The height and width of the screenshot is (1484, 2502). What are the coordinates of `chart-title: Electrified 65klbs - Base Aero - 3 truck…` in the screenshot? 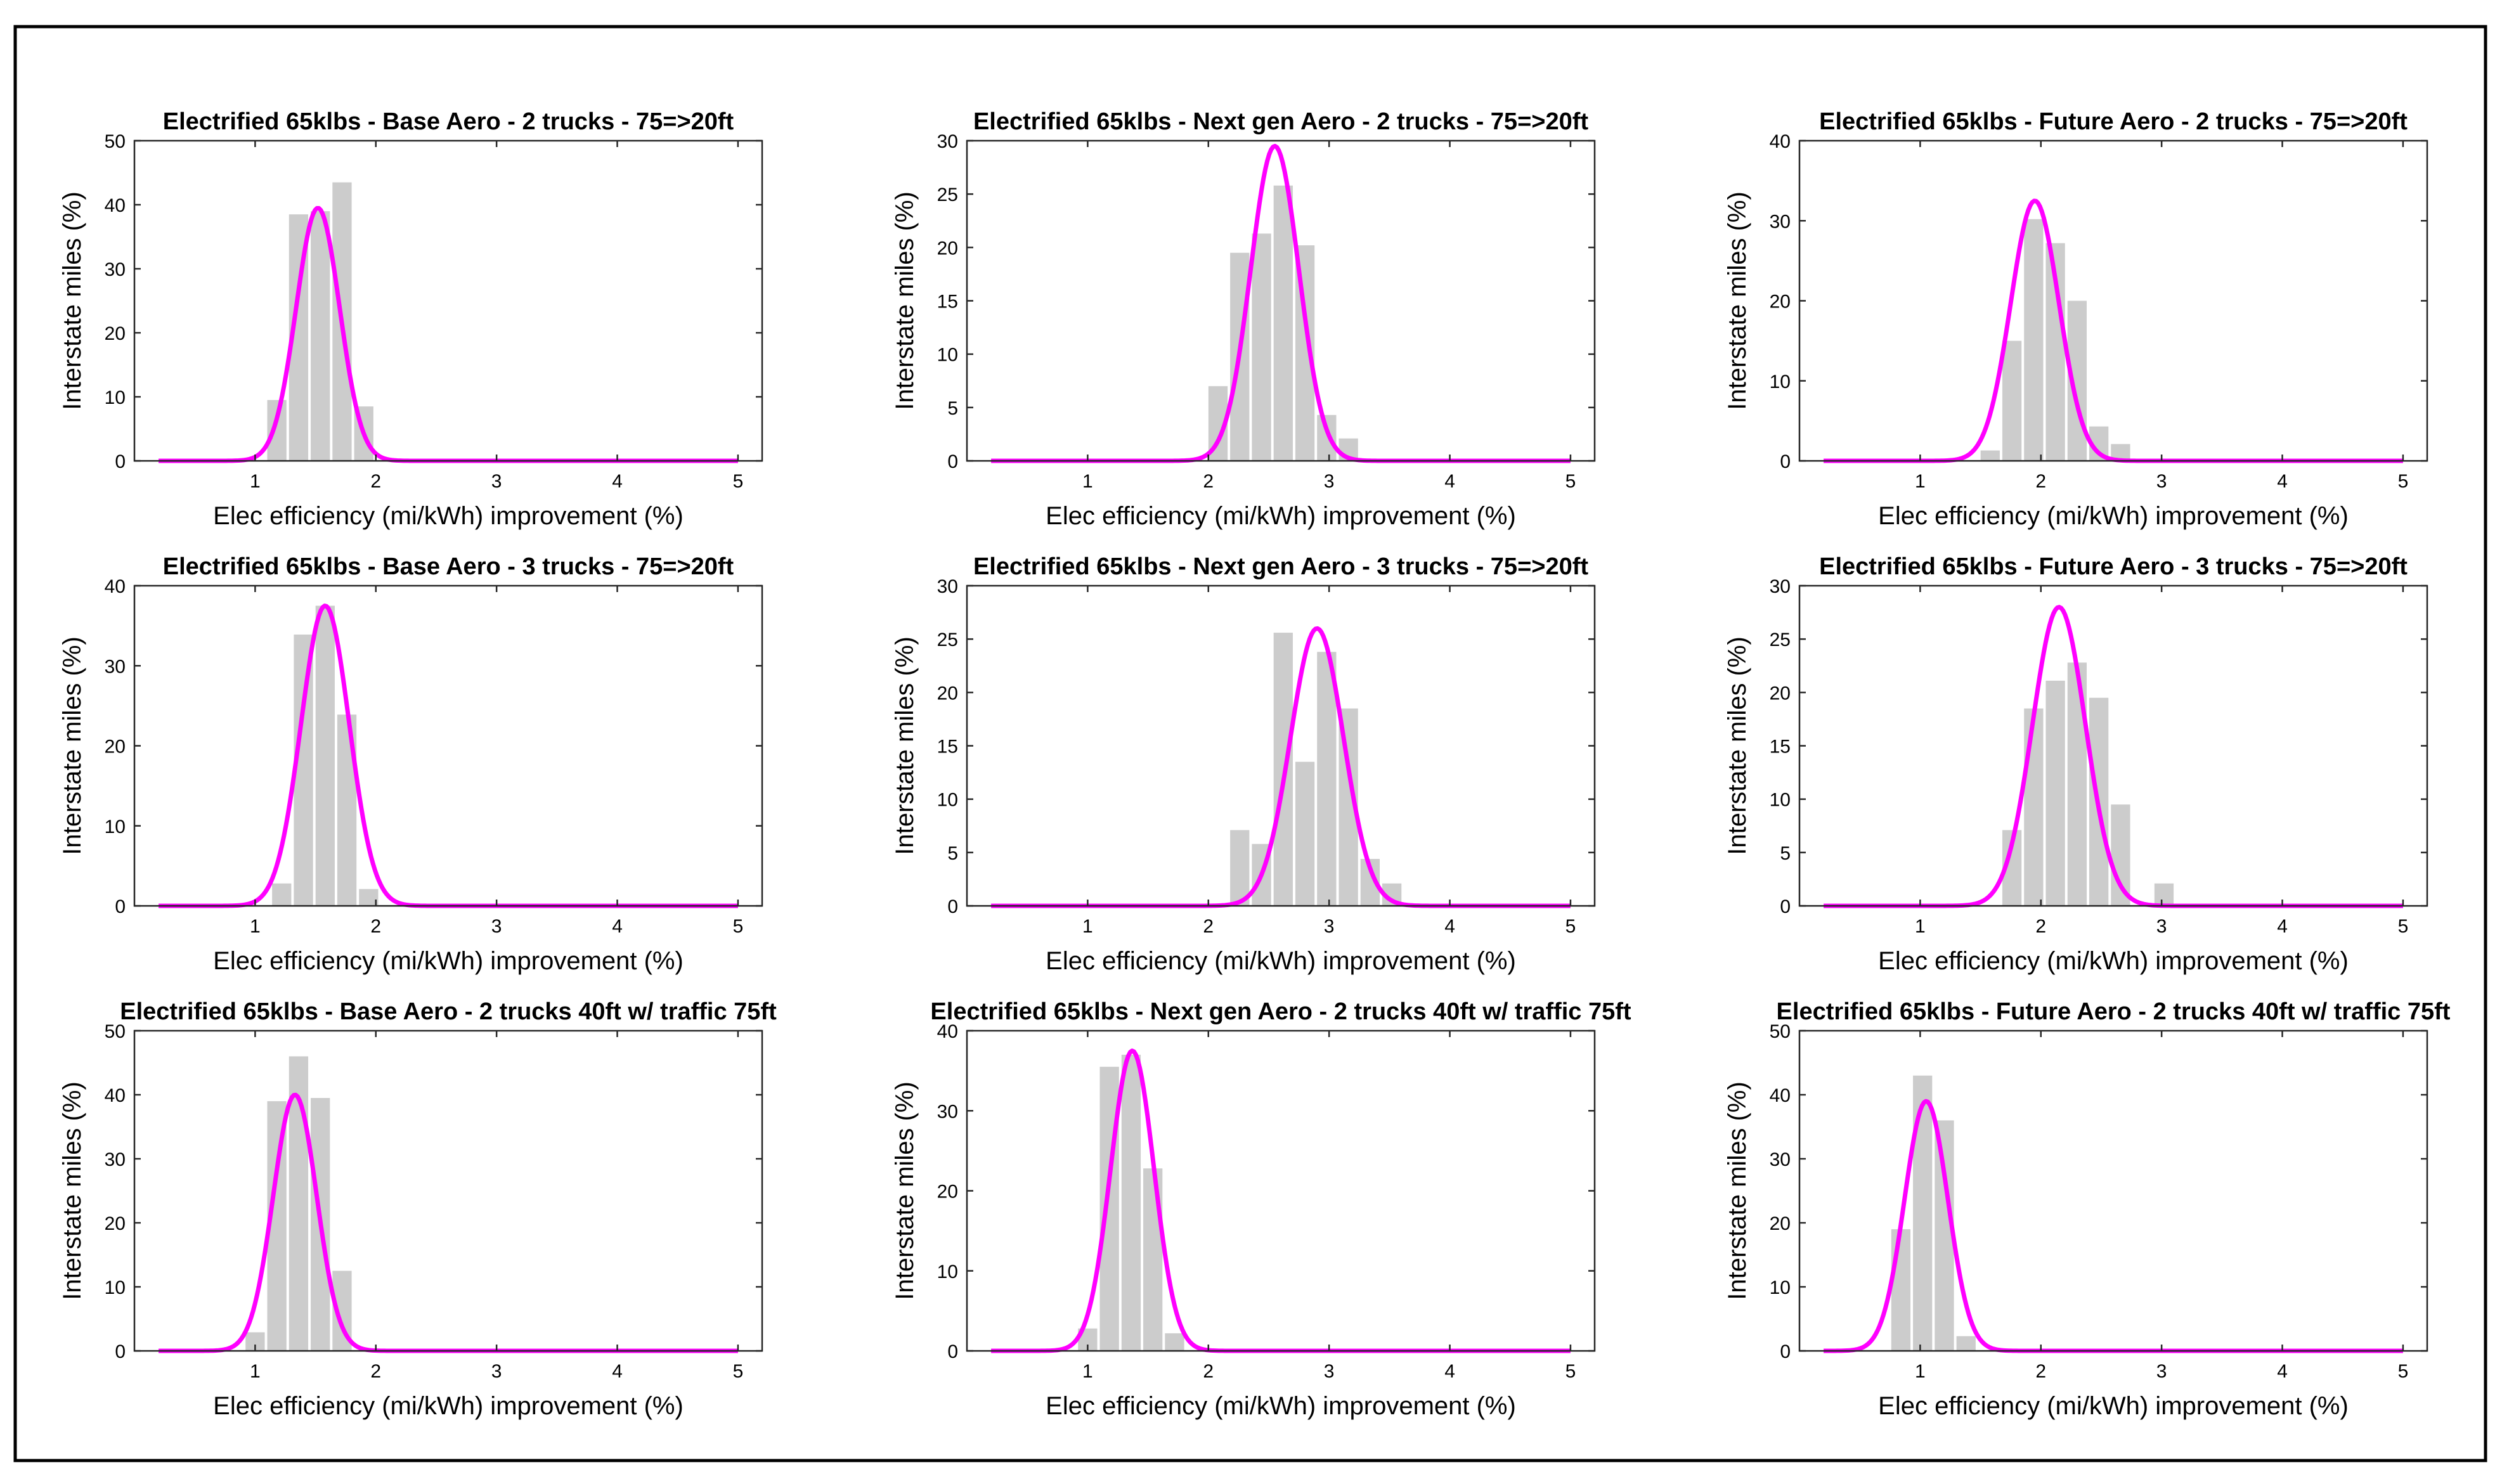 It's located at (448, 566).